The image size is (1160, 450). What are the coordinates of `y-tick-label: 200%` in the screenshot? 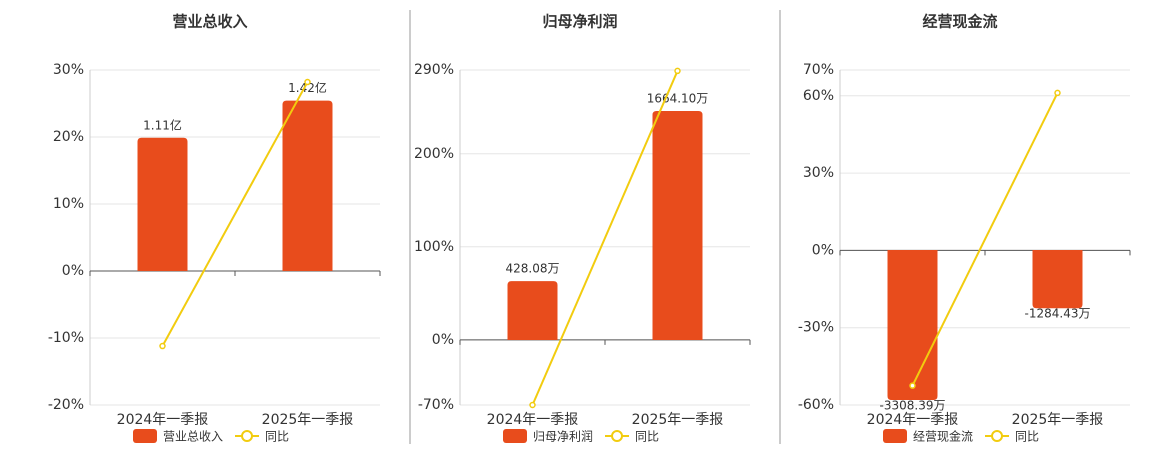 It's located at (434, 154).